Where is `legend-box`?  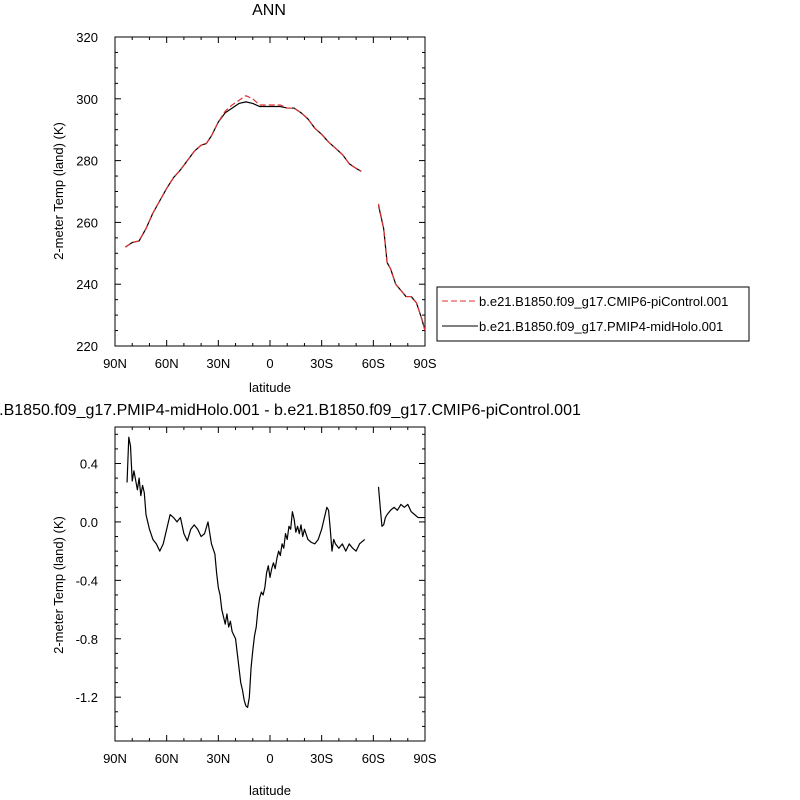 legend-box is located at coordinates (593, 314).